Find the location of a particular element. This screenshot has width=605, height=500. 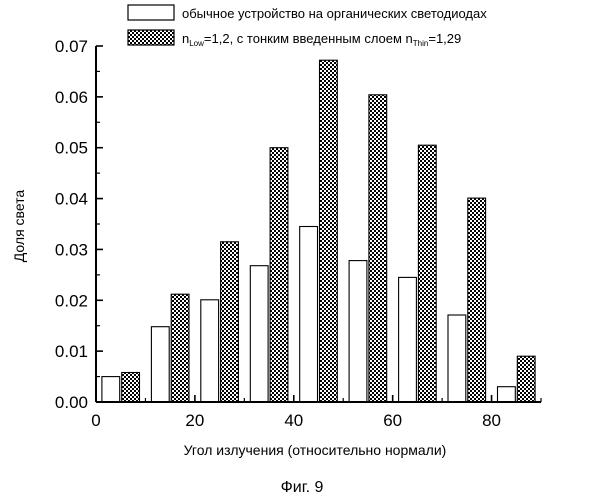

x-tick-label: 80 is located at coordinates (491, 420).